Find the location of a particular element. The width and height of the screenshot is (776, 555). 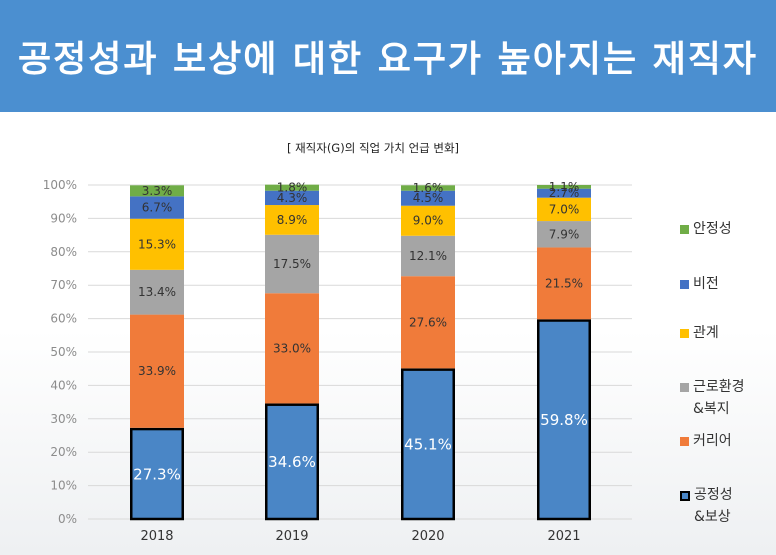

data-label: 4.5% is located at coordinates (428, 198).